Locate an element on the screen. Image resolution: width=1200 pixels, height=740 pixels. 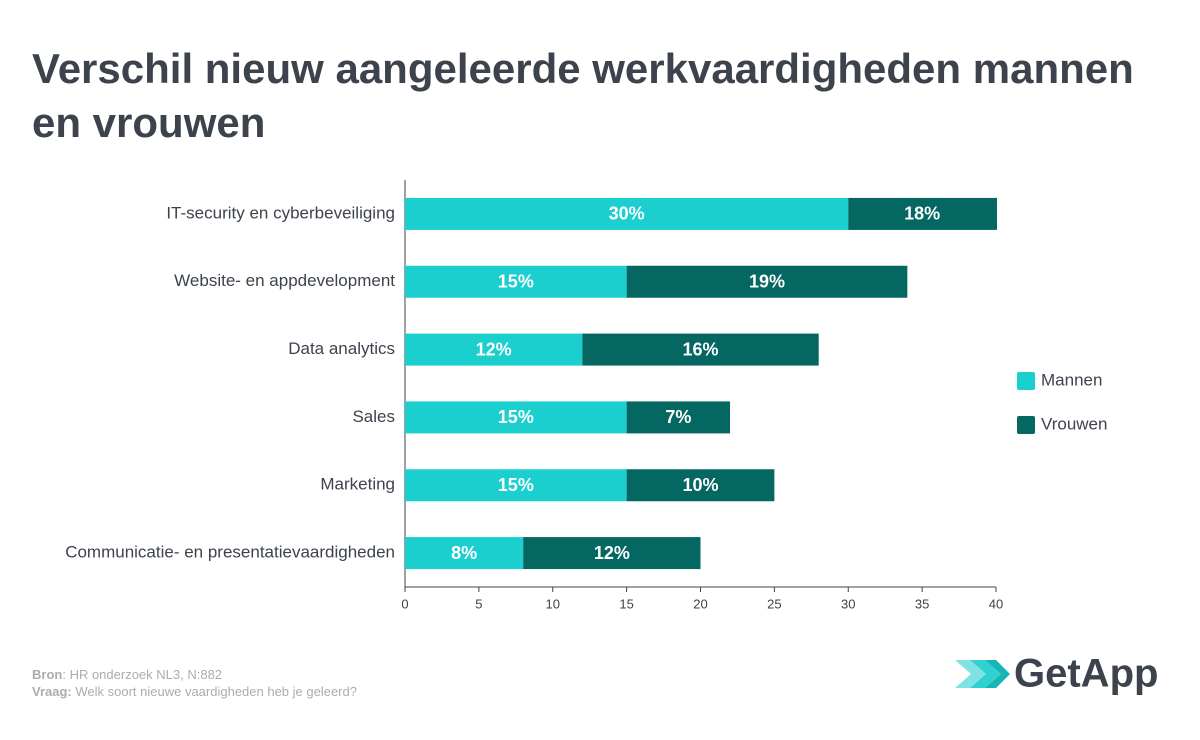
x-tick-label: 5 is located at coordinates (478, 603).